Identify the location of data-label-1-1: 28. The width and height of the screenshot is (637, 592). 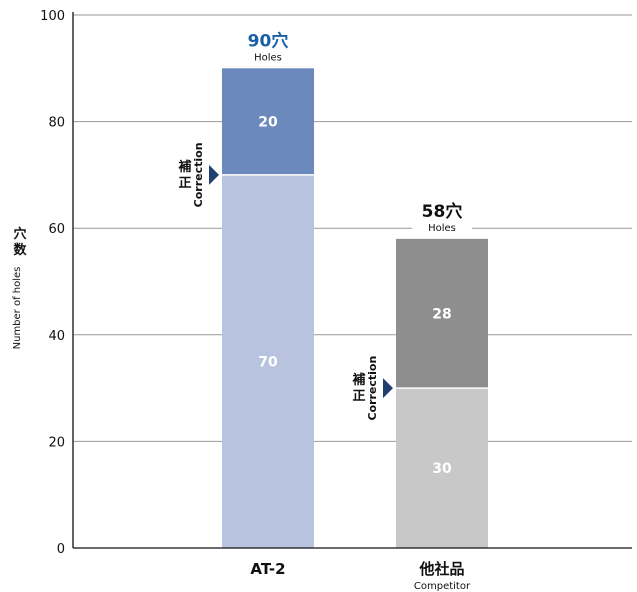
(441, 314).